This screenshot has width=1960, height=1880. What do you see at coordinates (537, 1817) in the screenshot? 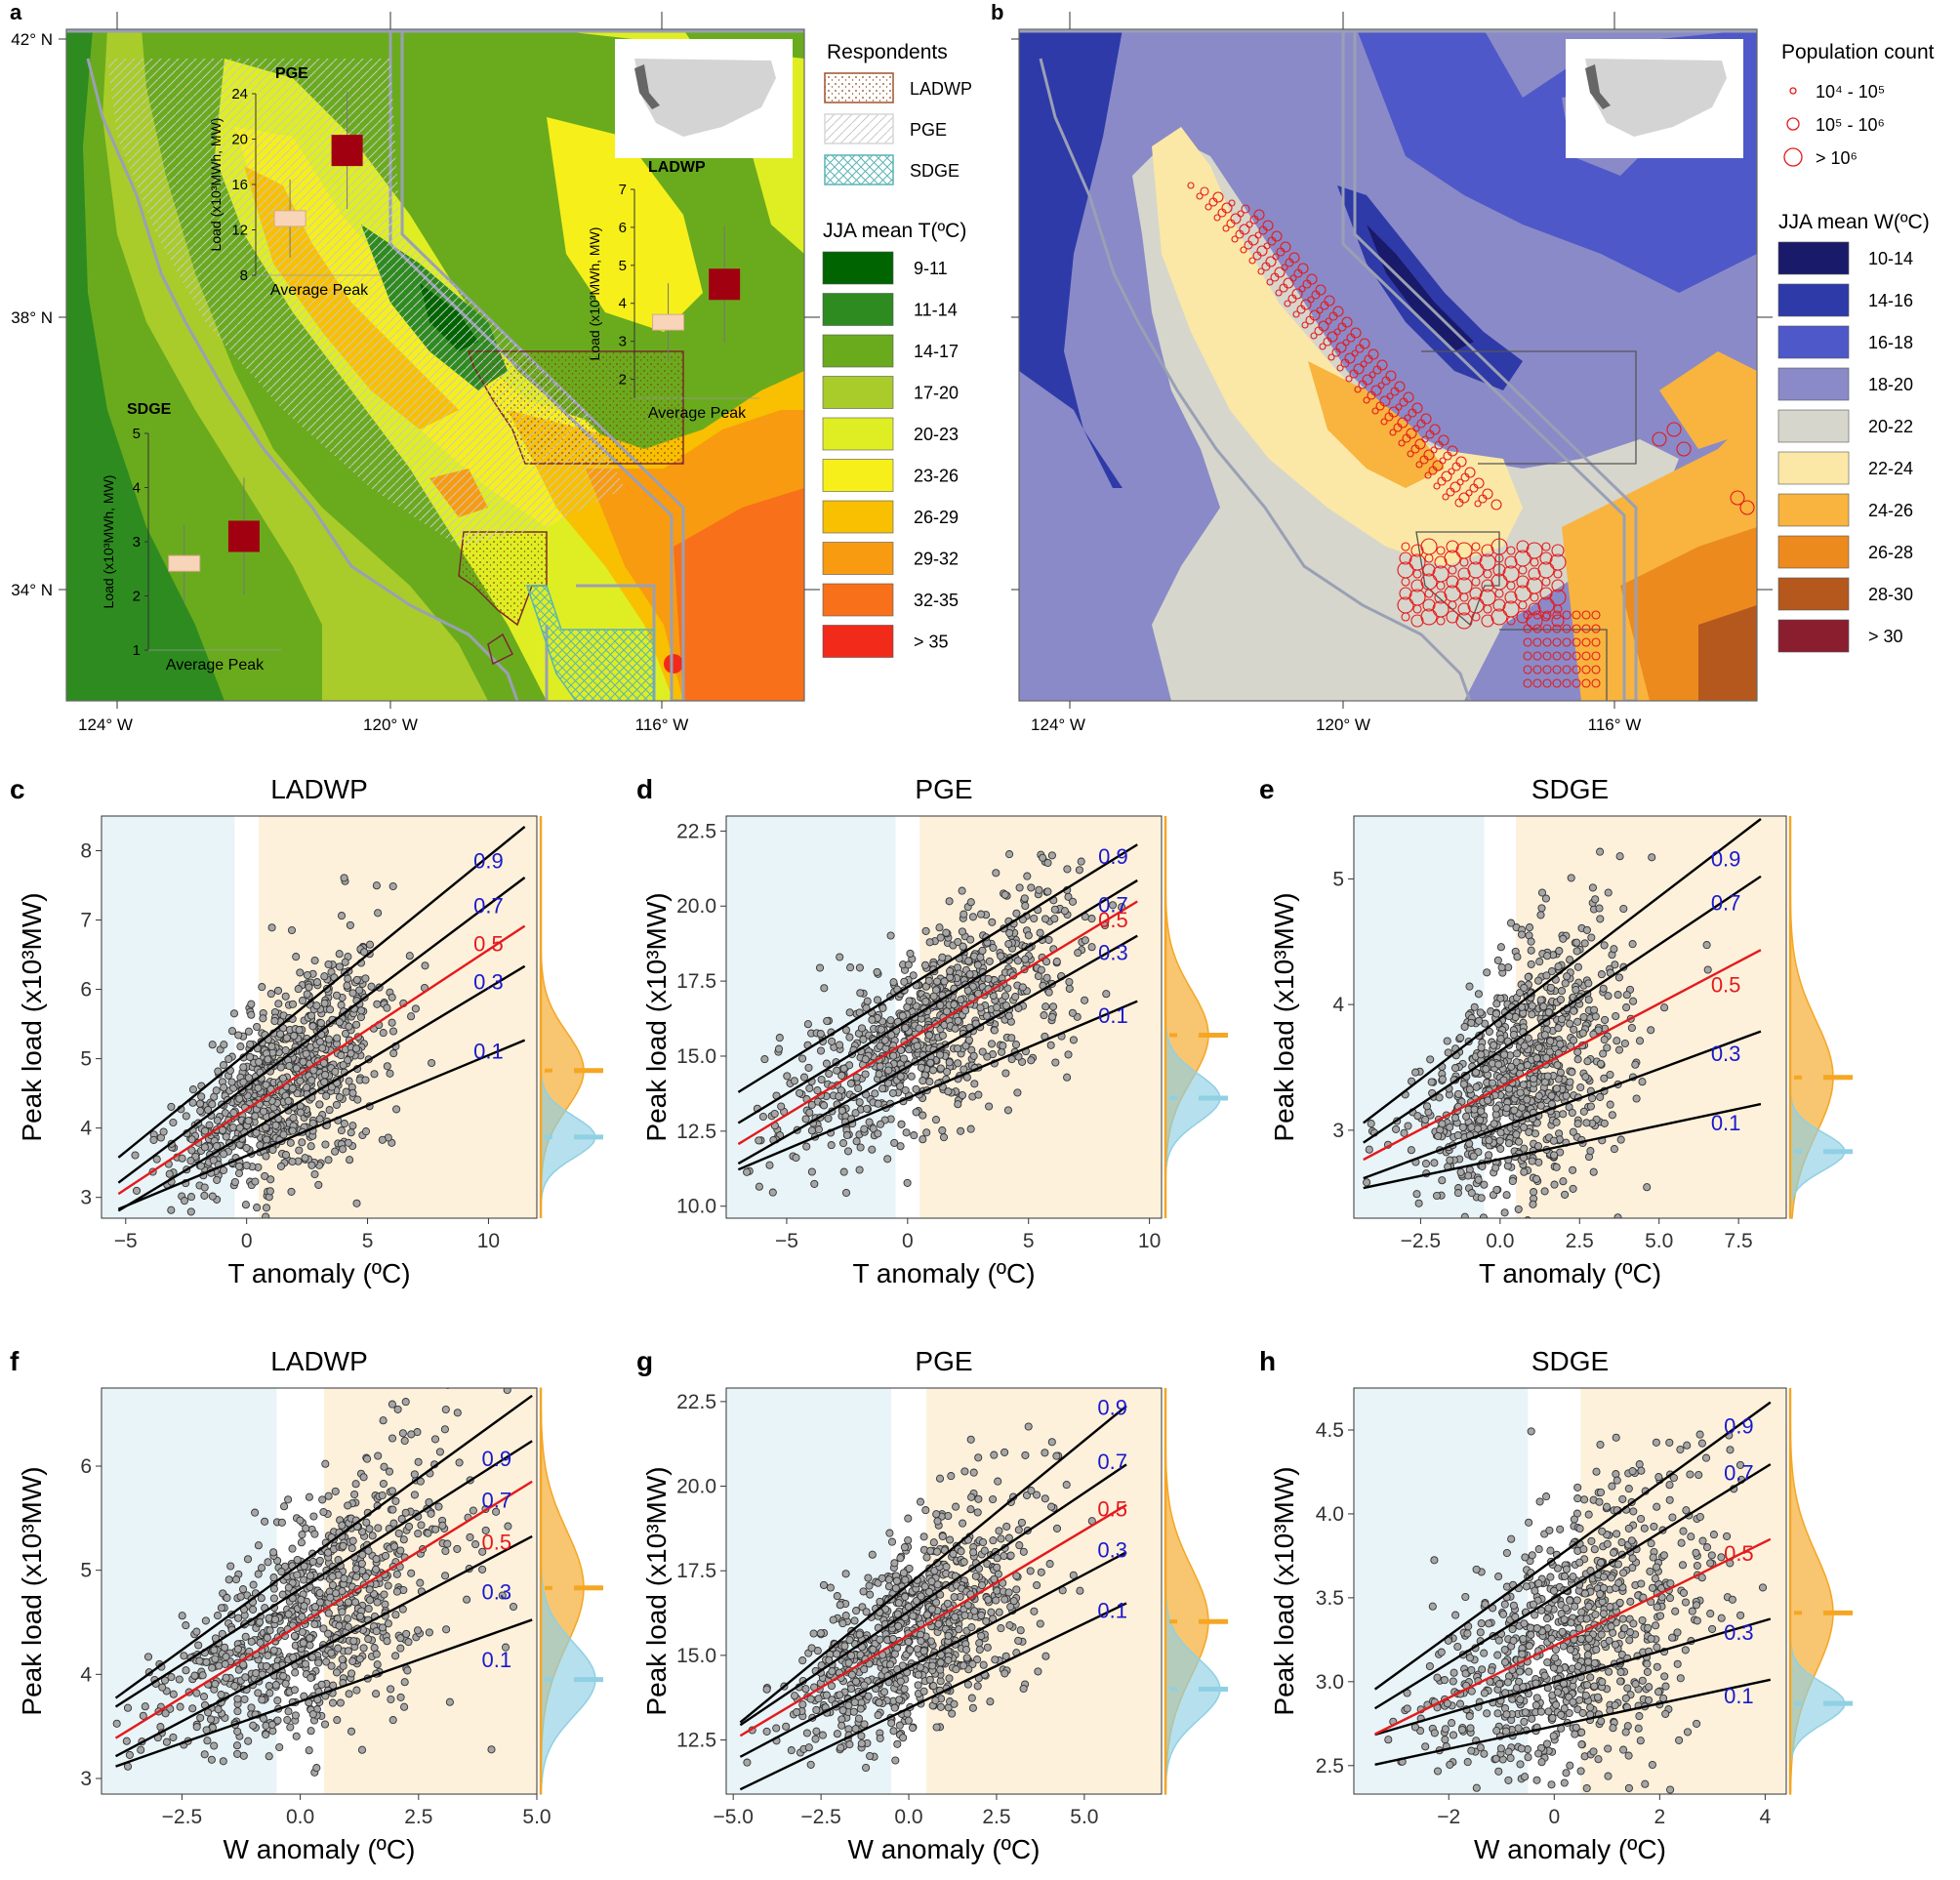
I see `x-tick-label: 5.0` at bounding box center [537, 1817].